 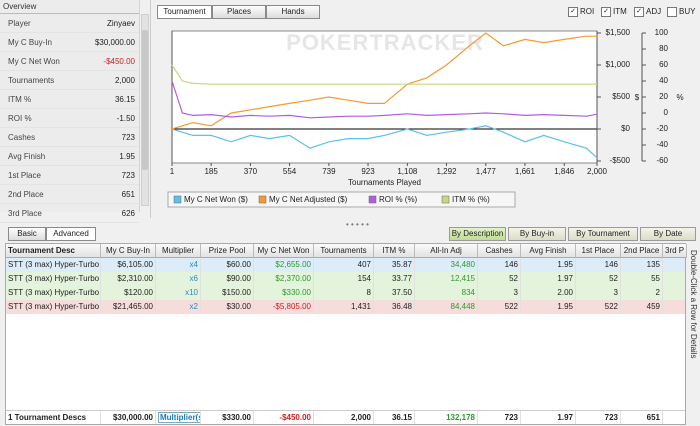 I want to click on overview-row: My C Net Won -$450.00, so click(x=69, y=61).